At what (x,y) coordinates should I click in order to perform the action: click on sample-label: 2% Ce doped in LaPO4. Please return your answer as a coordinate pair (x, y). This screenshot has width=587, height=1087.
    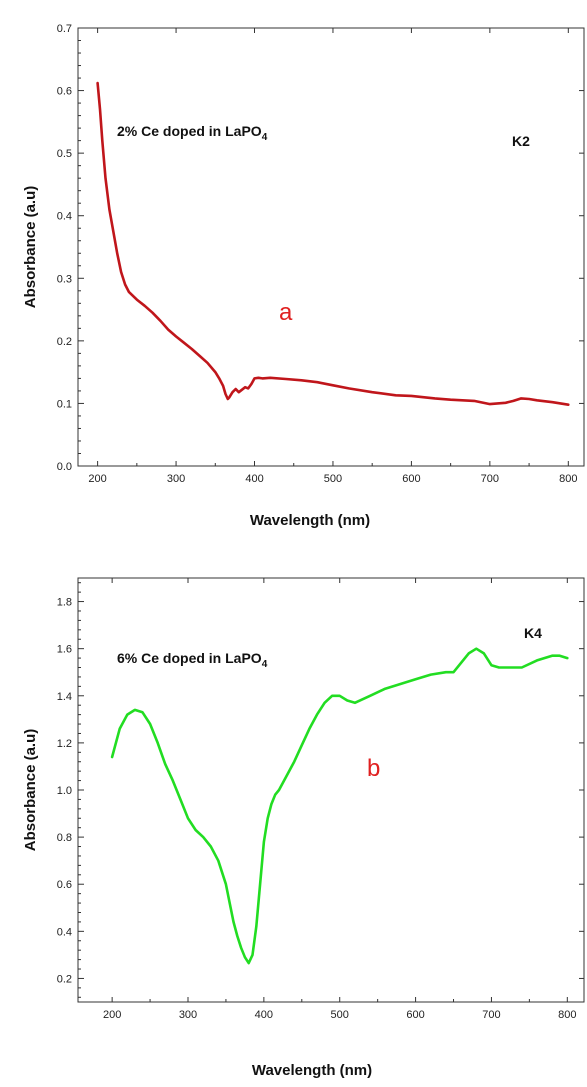
    Looking at the image, I should click on (192, 133).